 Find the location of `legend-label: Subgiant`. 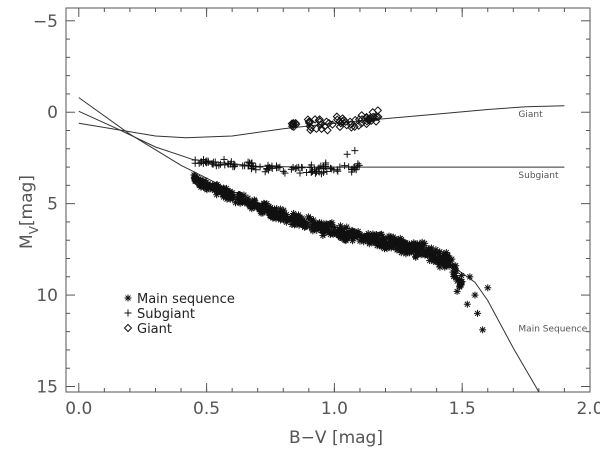

legend-label: Subgiant is located at coordinates (166, 314).